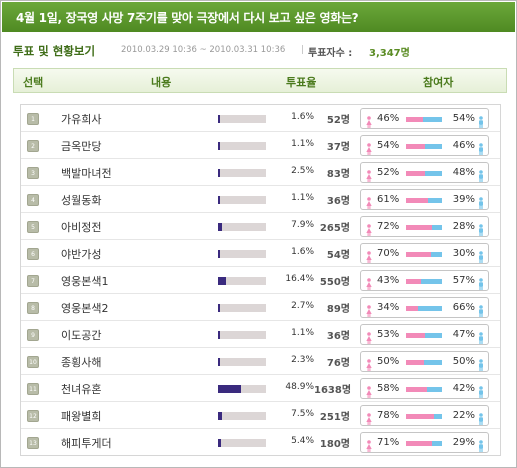 The width and height of the screenshot is (517, 468). Describe the element at coordinates (302, 333) in the screenshot. I see `vote-rate-percent: 1.1%` at that location.